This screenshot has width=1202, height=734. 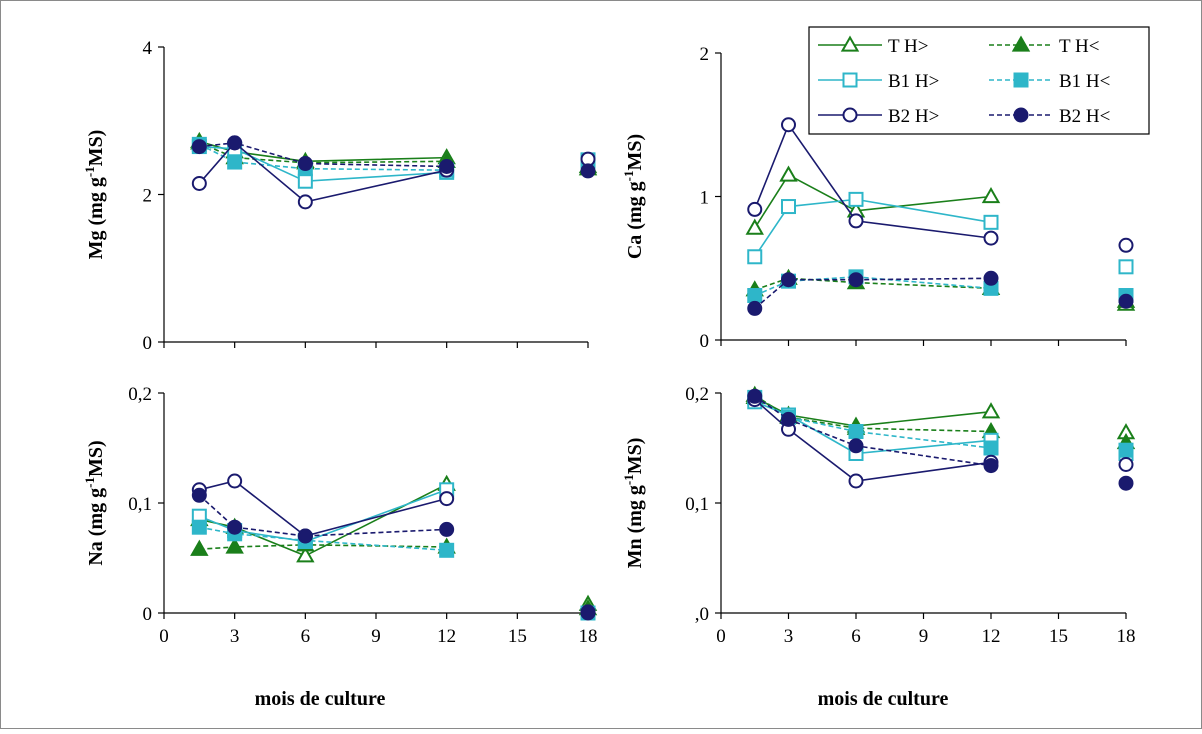 What do you see at coordinates (979, 80) in the screenshot?
I see `legend: T H> T H< B1 H> B1 H< B2 H> B2 H<` at bounding box center [979, 80].